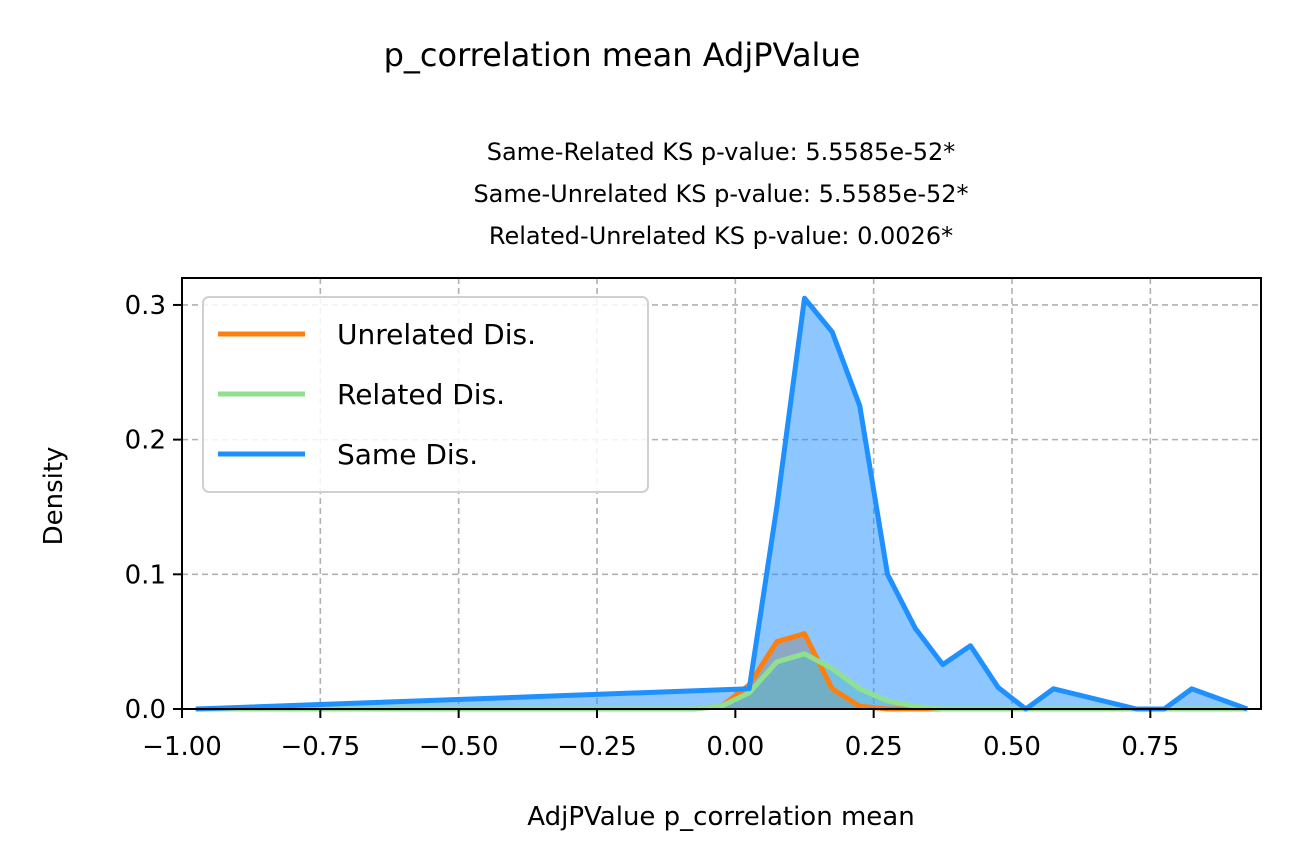 Image resolution: width=1291 pixels, height=866 pixels. I want to click on chart-subtitle-line-2: Same-Unrelated KS p-value: 5.5585e-52*, so click(720, 194).